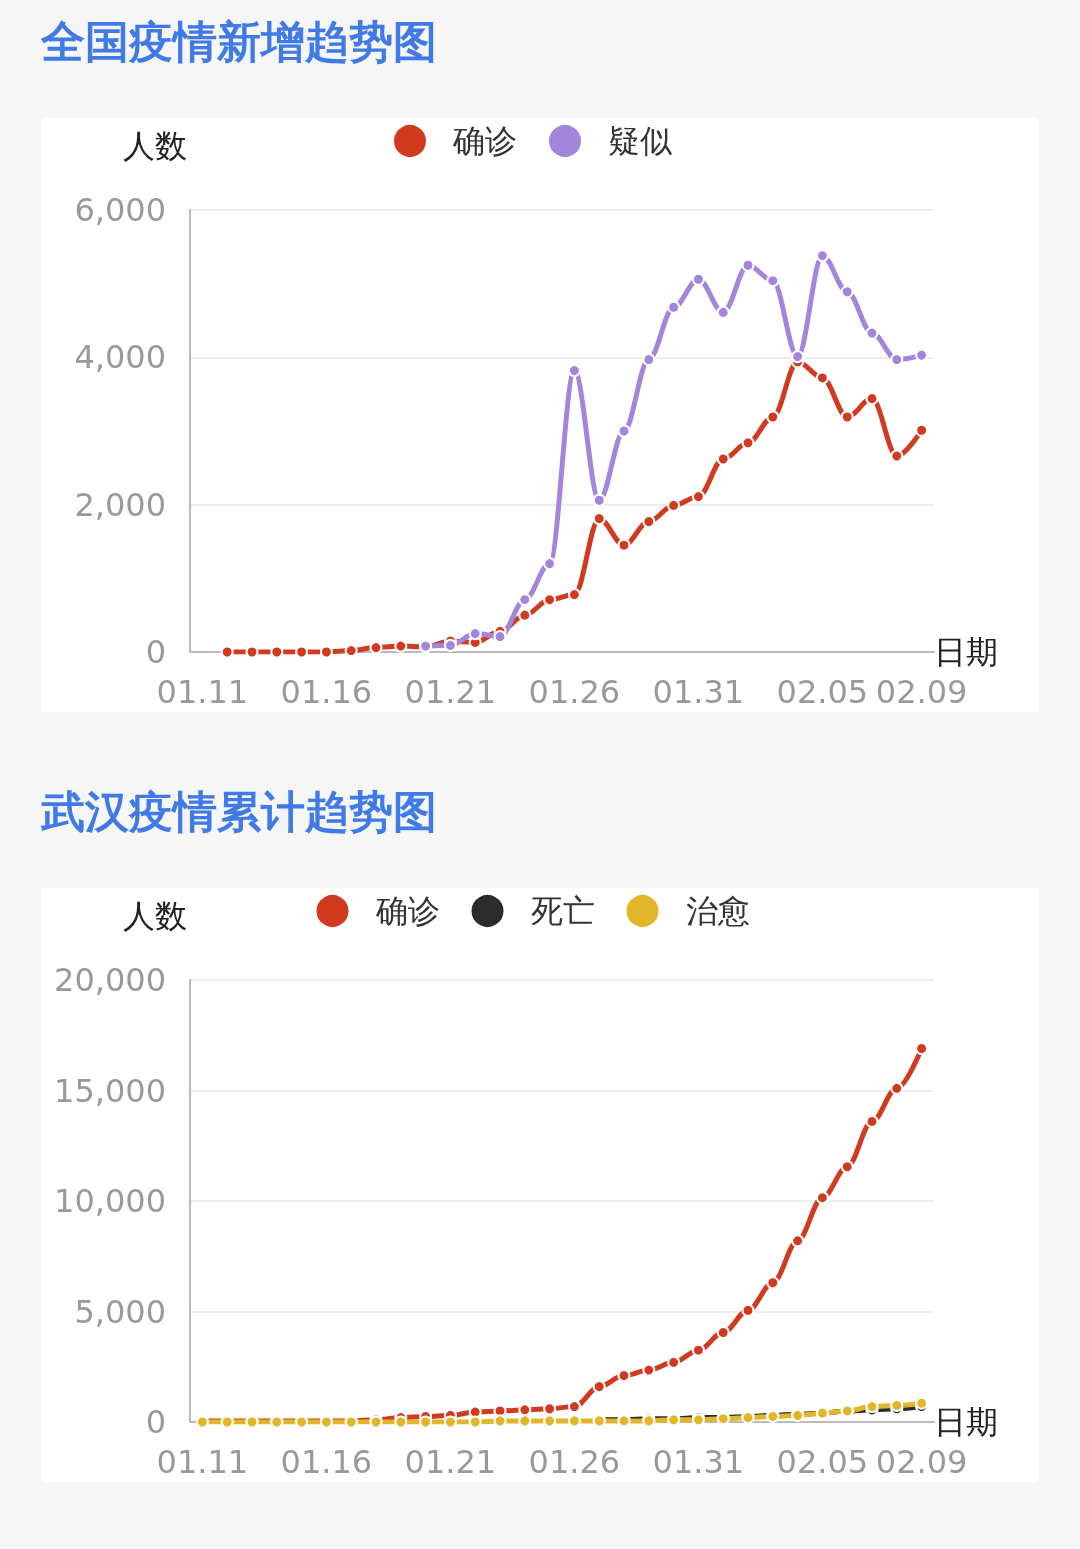 The height and width of the screenshot is (1549, 1080). I want to click on chart-title: 全国疫情新增趋势图, so click(238, 41).